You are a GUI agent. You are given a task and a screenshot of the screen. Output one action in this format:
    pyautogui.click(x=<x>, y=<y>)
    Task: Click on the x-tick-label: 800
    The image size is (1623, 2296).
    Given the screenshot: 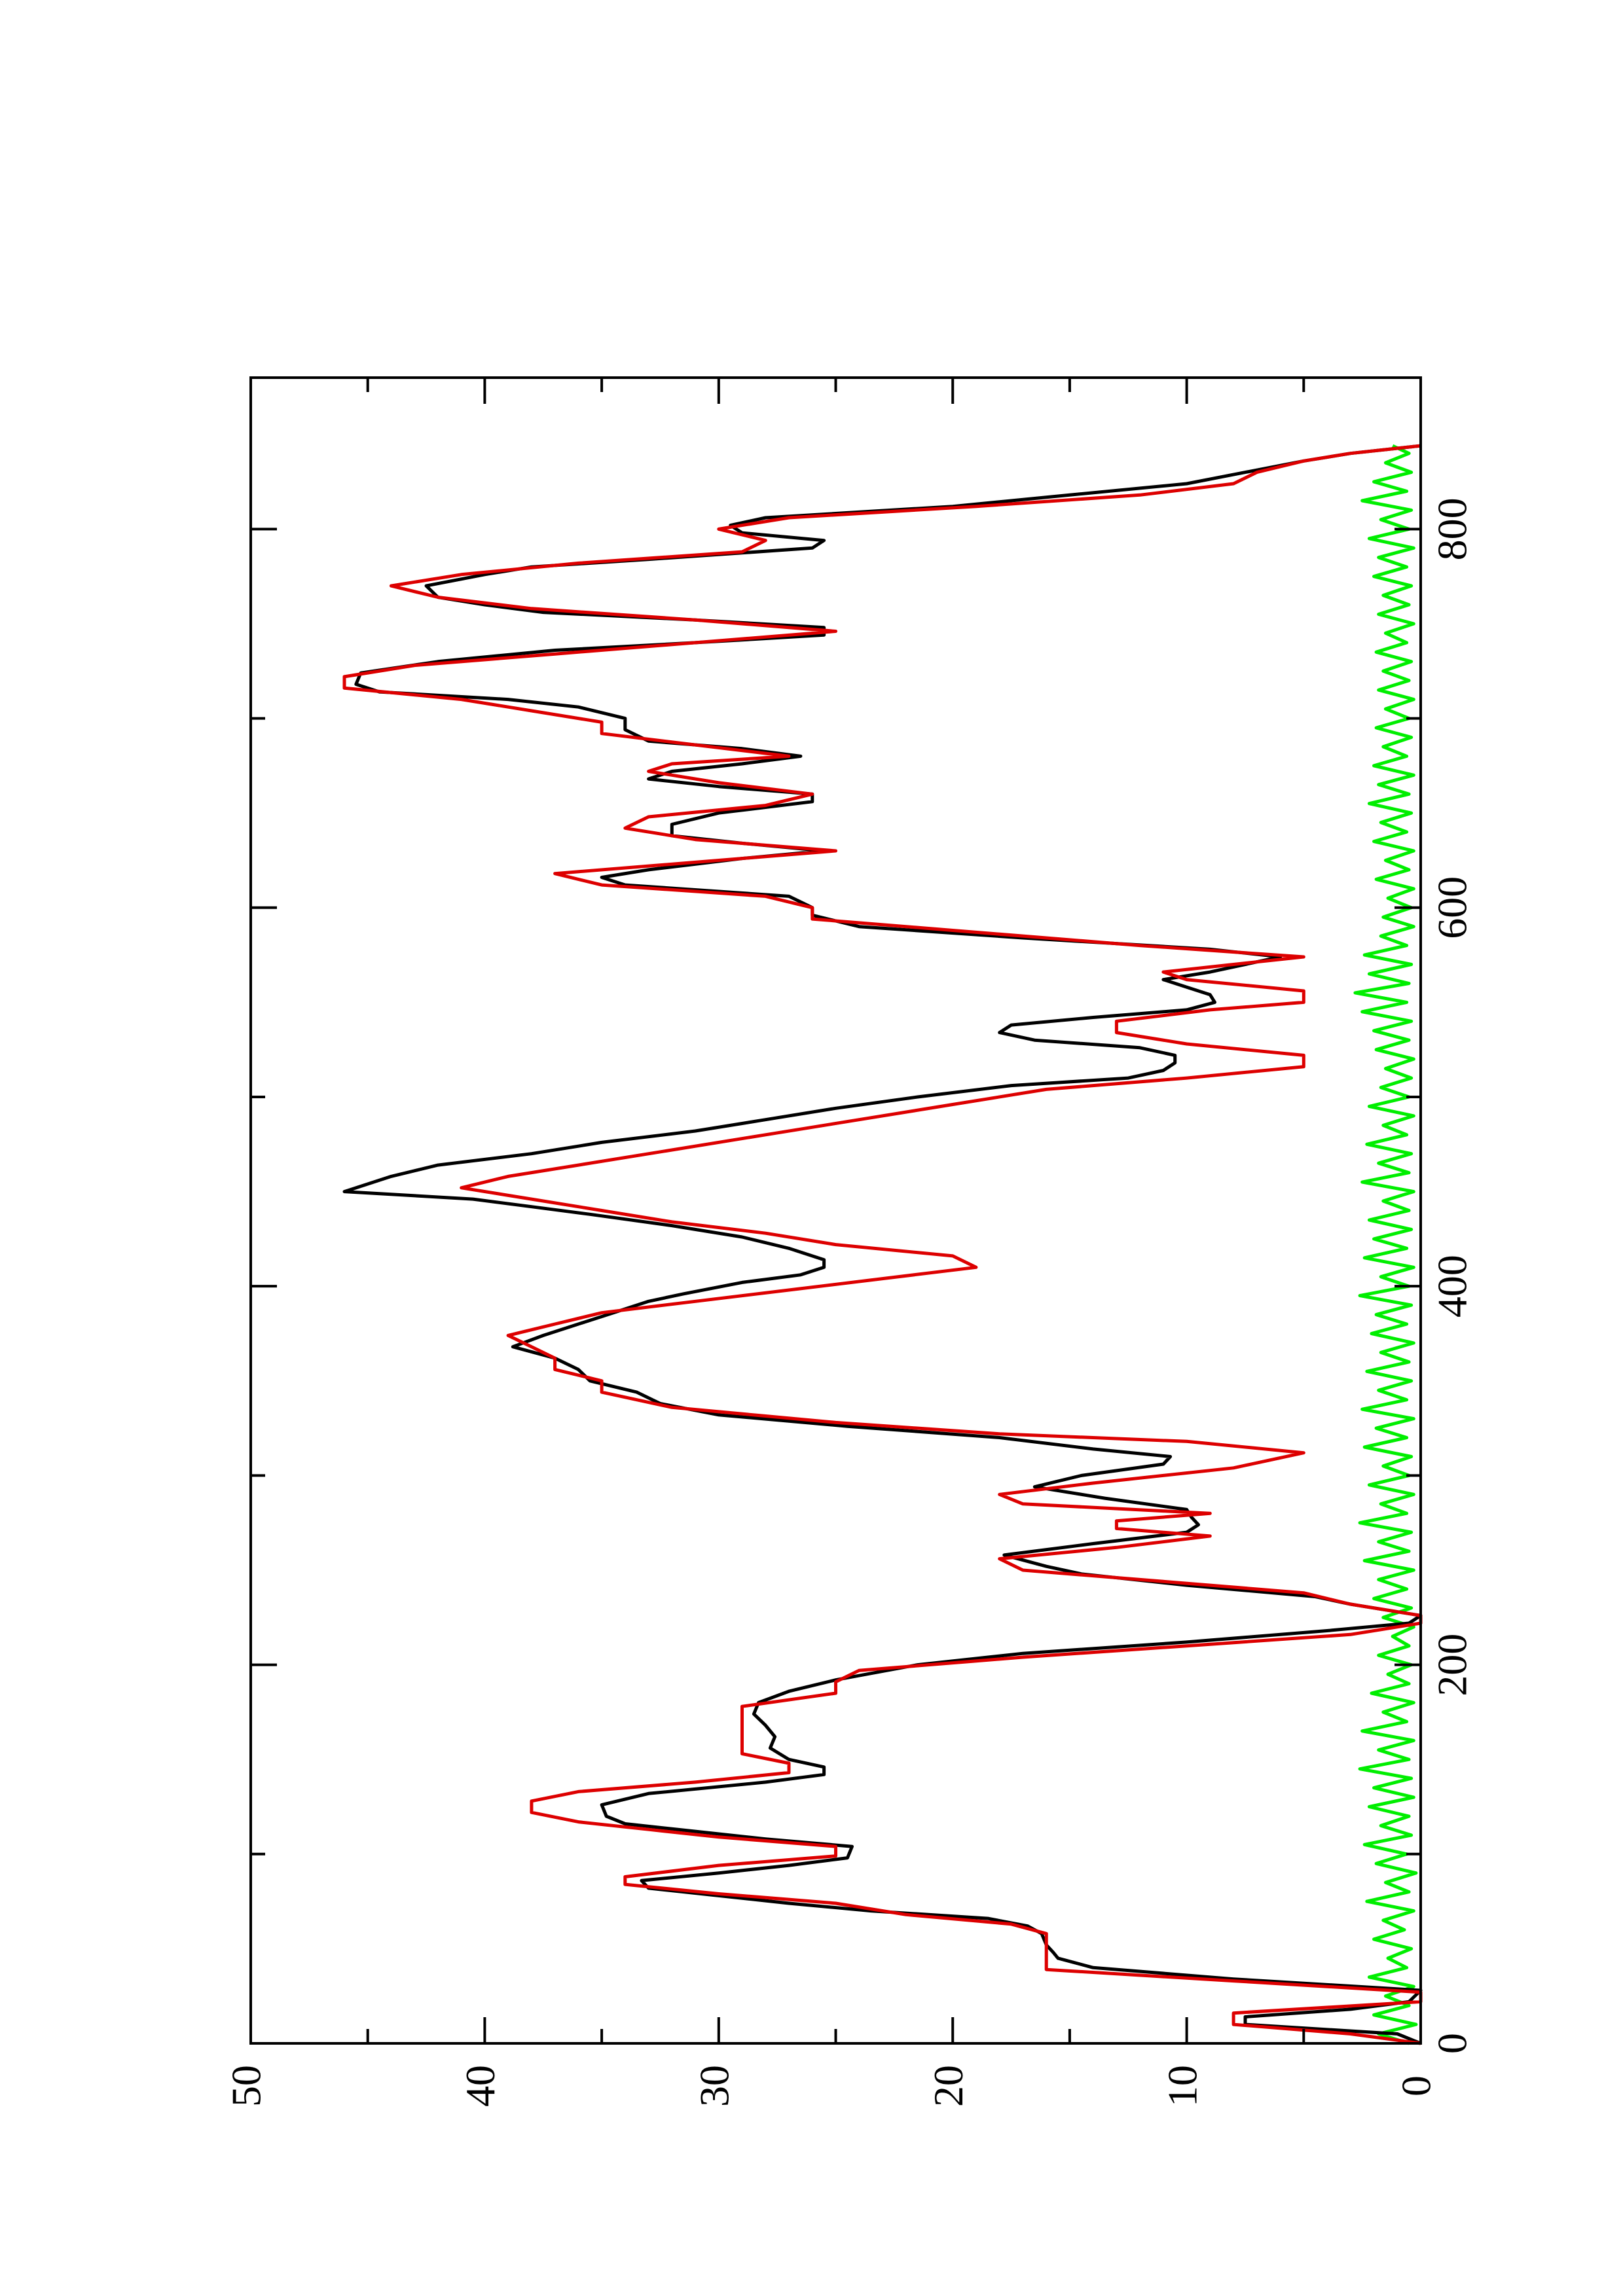 What is the action you would take?
    pyautogui.click(x=1452, y=528)
    